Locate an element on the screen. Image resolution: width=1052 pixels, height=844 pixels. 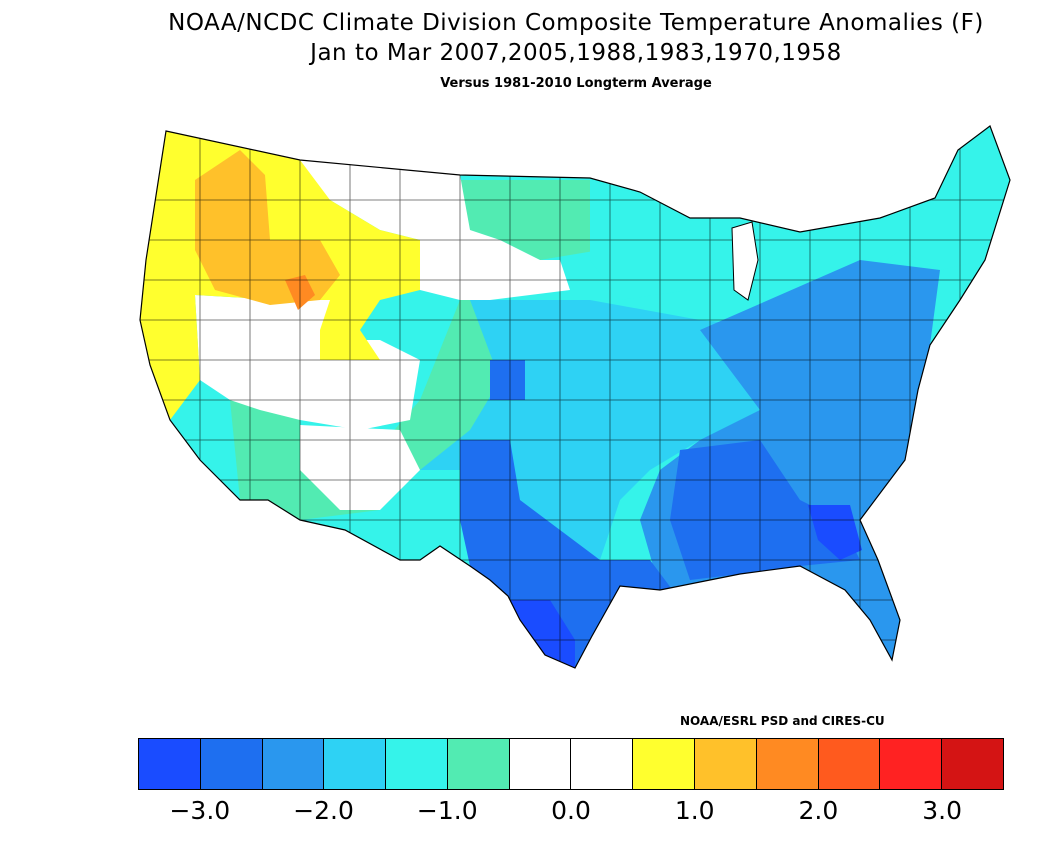
color-legend is located at coordinates (571, 764).